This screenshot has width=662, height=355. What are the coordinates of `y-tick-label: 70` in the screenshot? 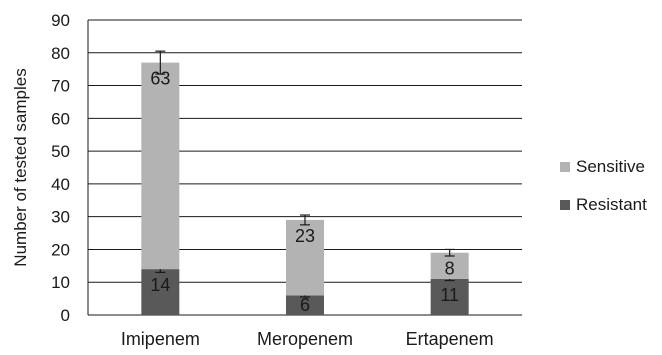 It's located at (60, 86).